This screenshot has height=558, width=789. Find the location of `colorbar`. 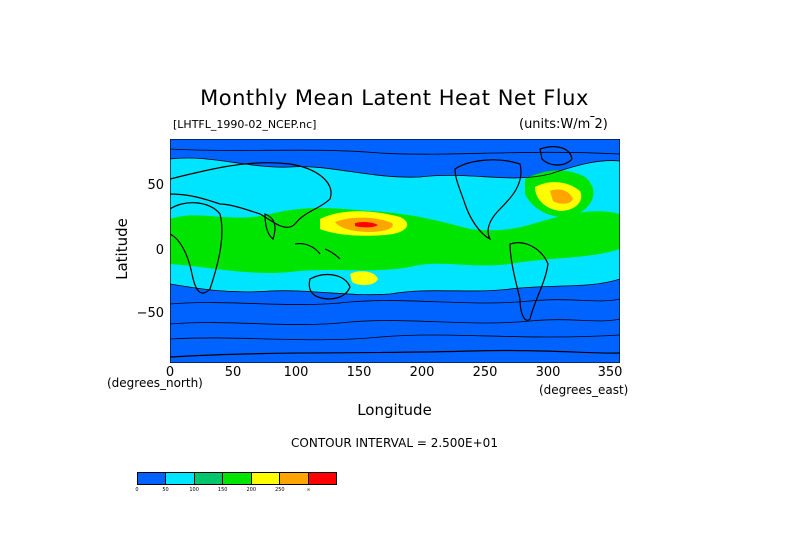

colorbar is located at coordinates (237, 478).